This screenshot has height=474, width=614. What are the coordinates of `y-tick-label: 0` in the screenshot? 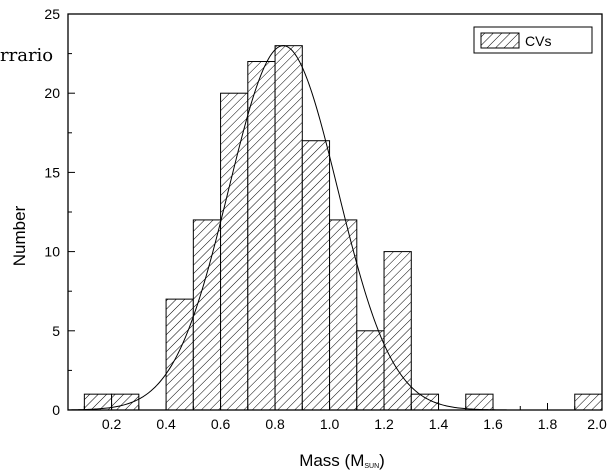 It's located at (56, 410).